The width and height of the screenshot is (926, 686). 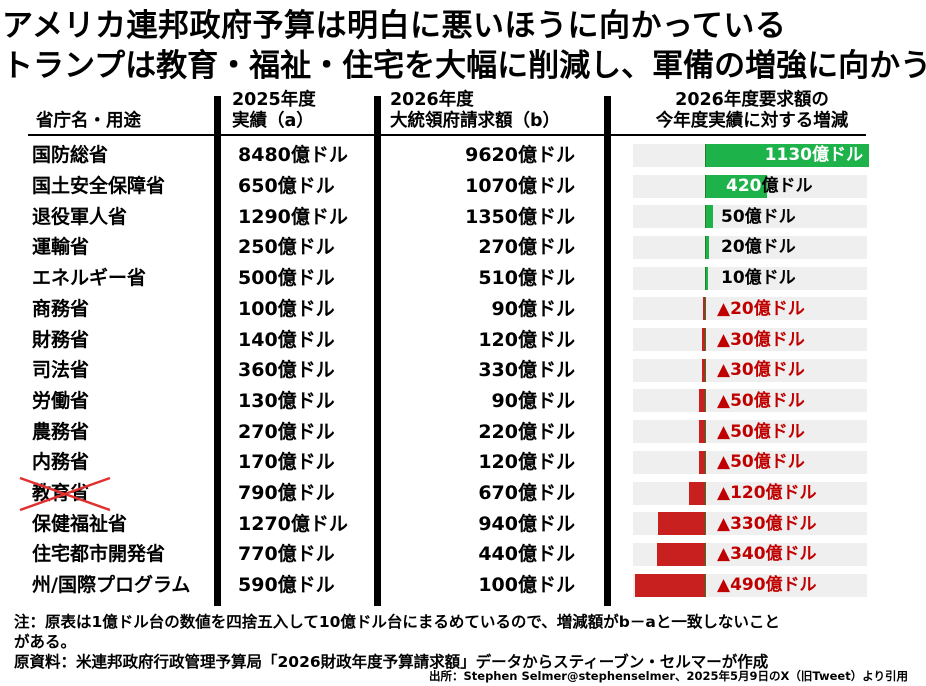 What do you see at coordinates (752, 100) in the screenshot?
I see `header-col-c-line1: 2026年度要求額の` at bounding box center [752, 100].